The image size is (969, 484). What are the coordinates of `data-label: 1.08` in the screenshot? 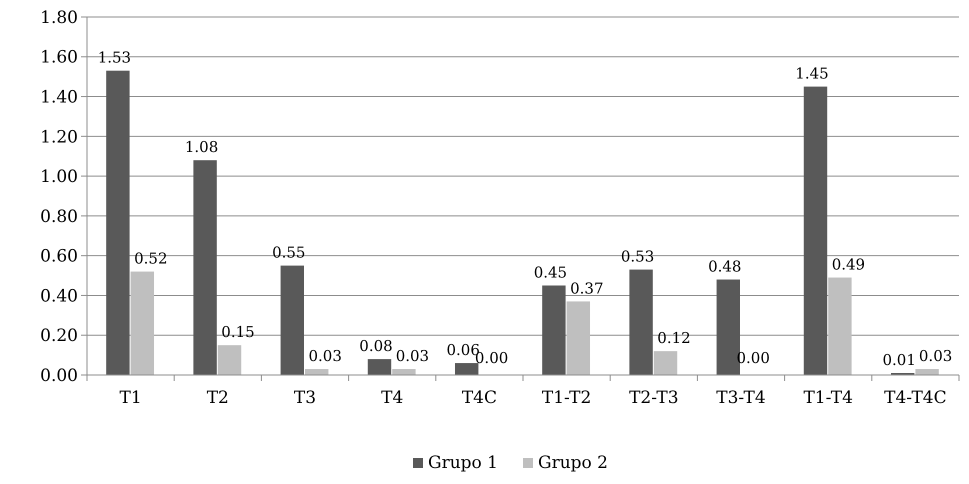 It's located at (201, 147).